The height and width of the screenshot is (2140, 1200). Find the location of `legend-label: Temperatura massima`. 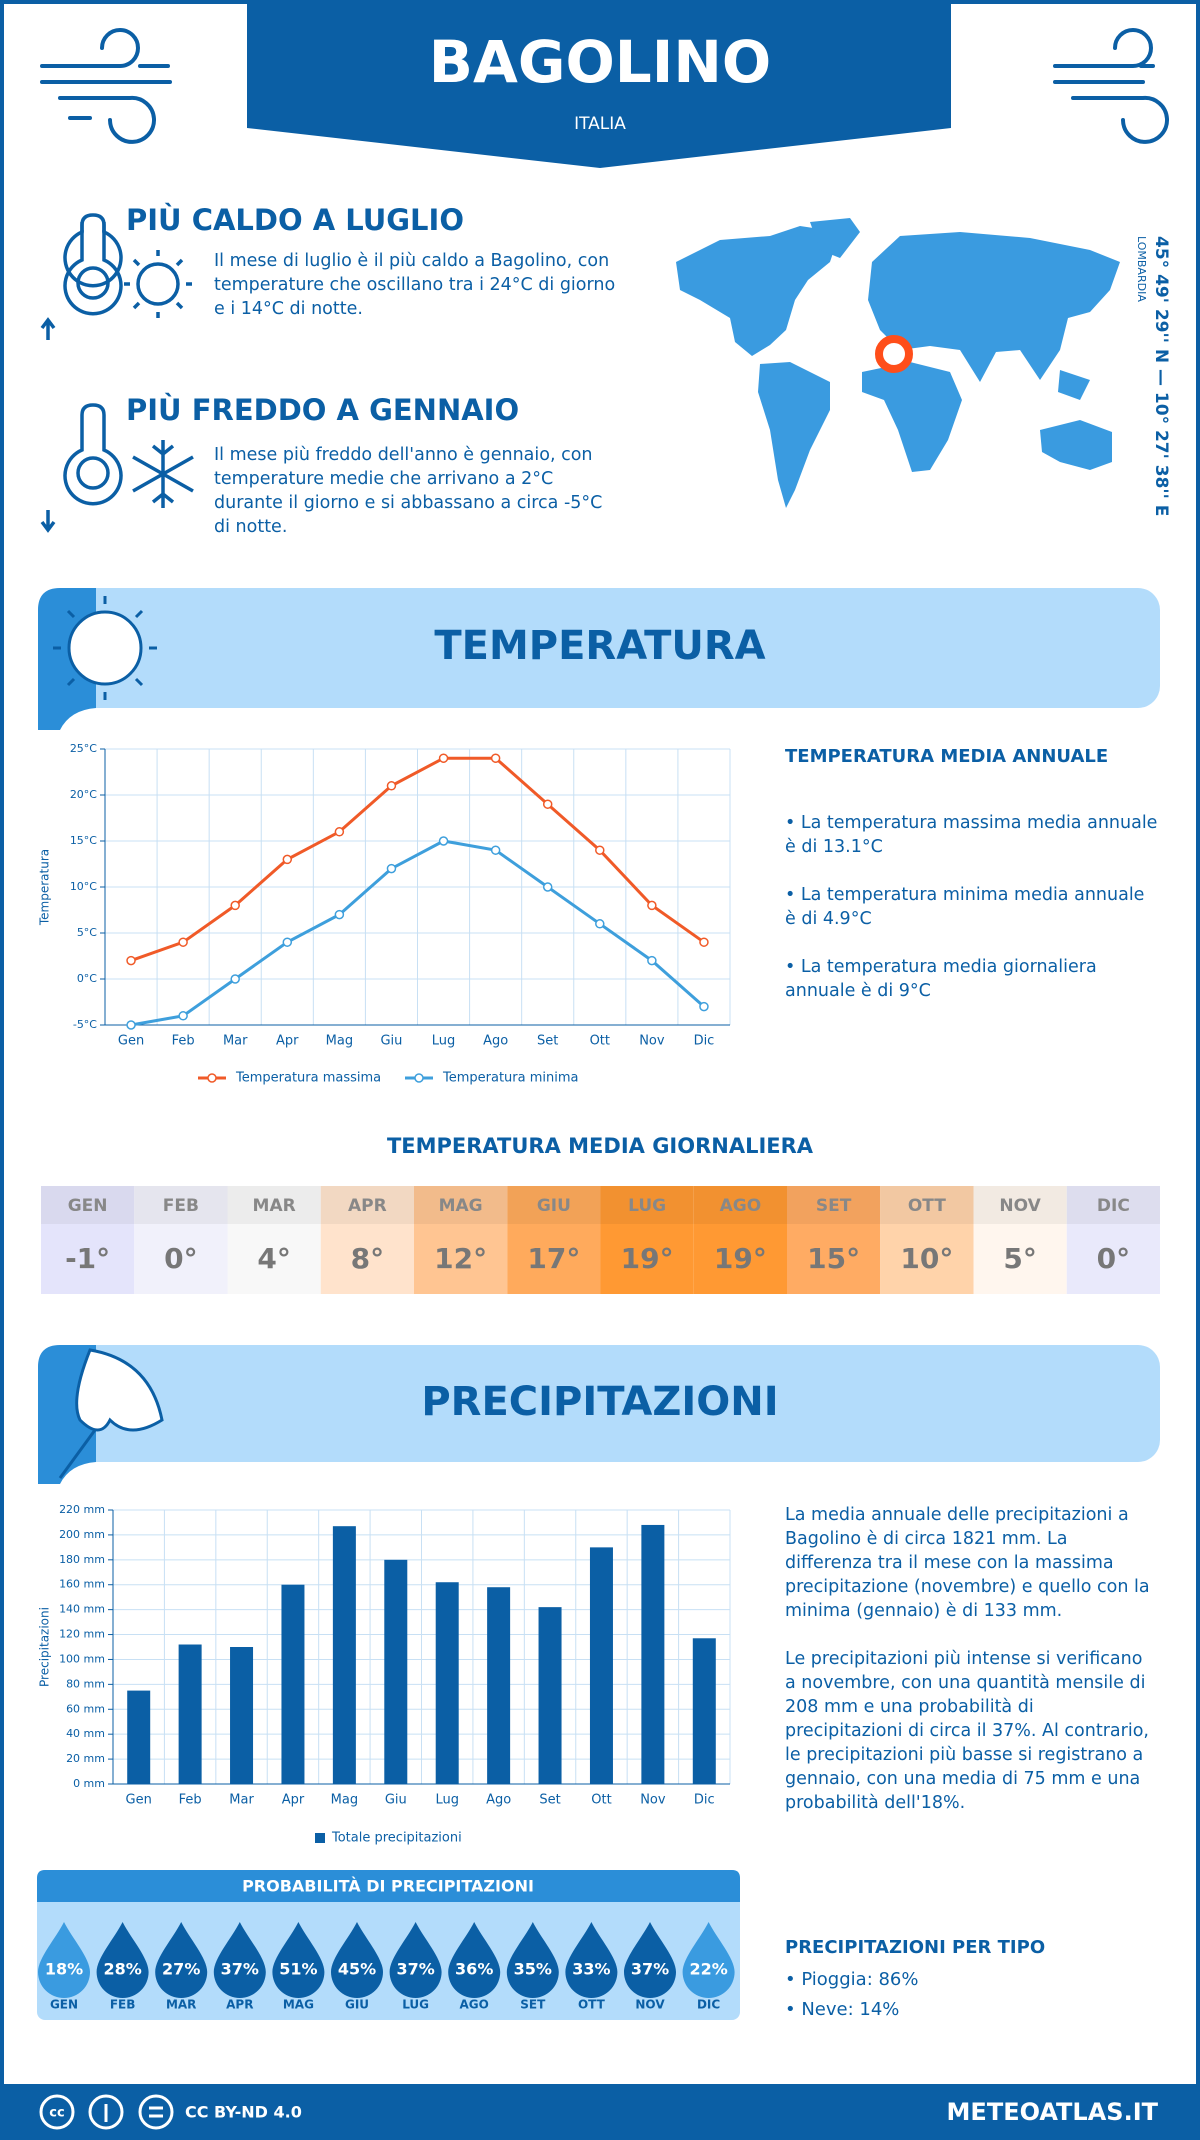

legend-label: Temperatura massima is located at coordinates (308, 1078).